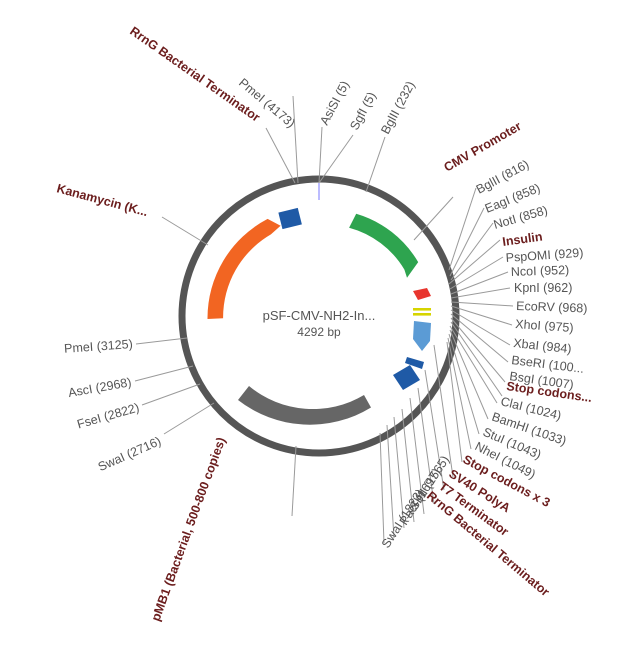  What do you see at coordinates (189, 529) in the screenshot?
I see `feature-label-pmb1: pMB1 (Bacterial, 500-800 copies)` at bounding box center [189, 529].